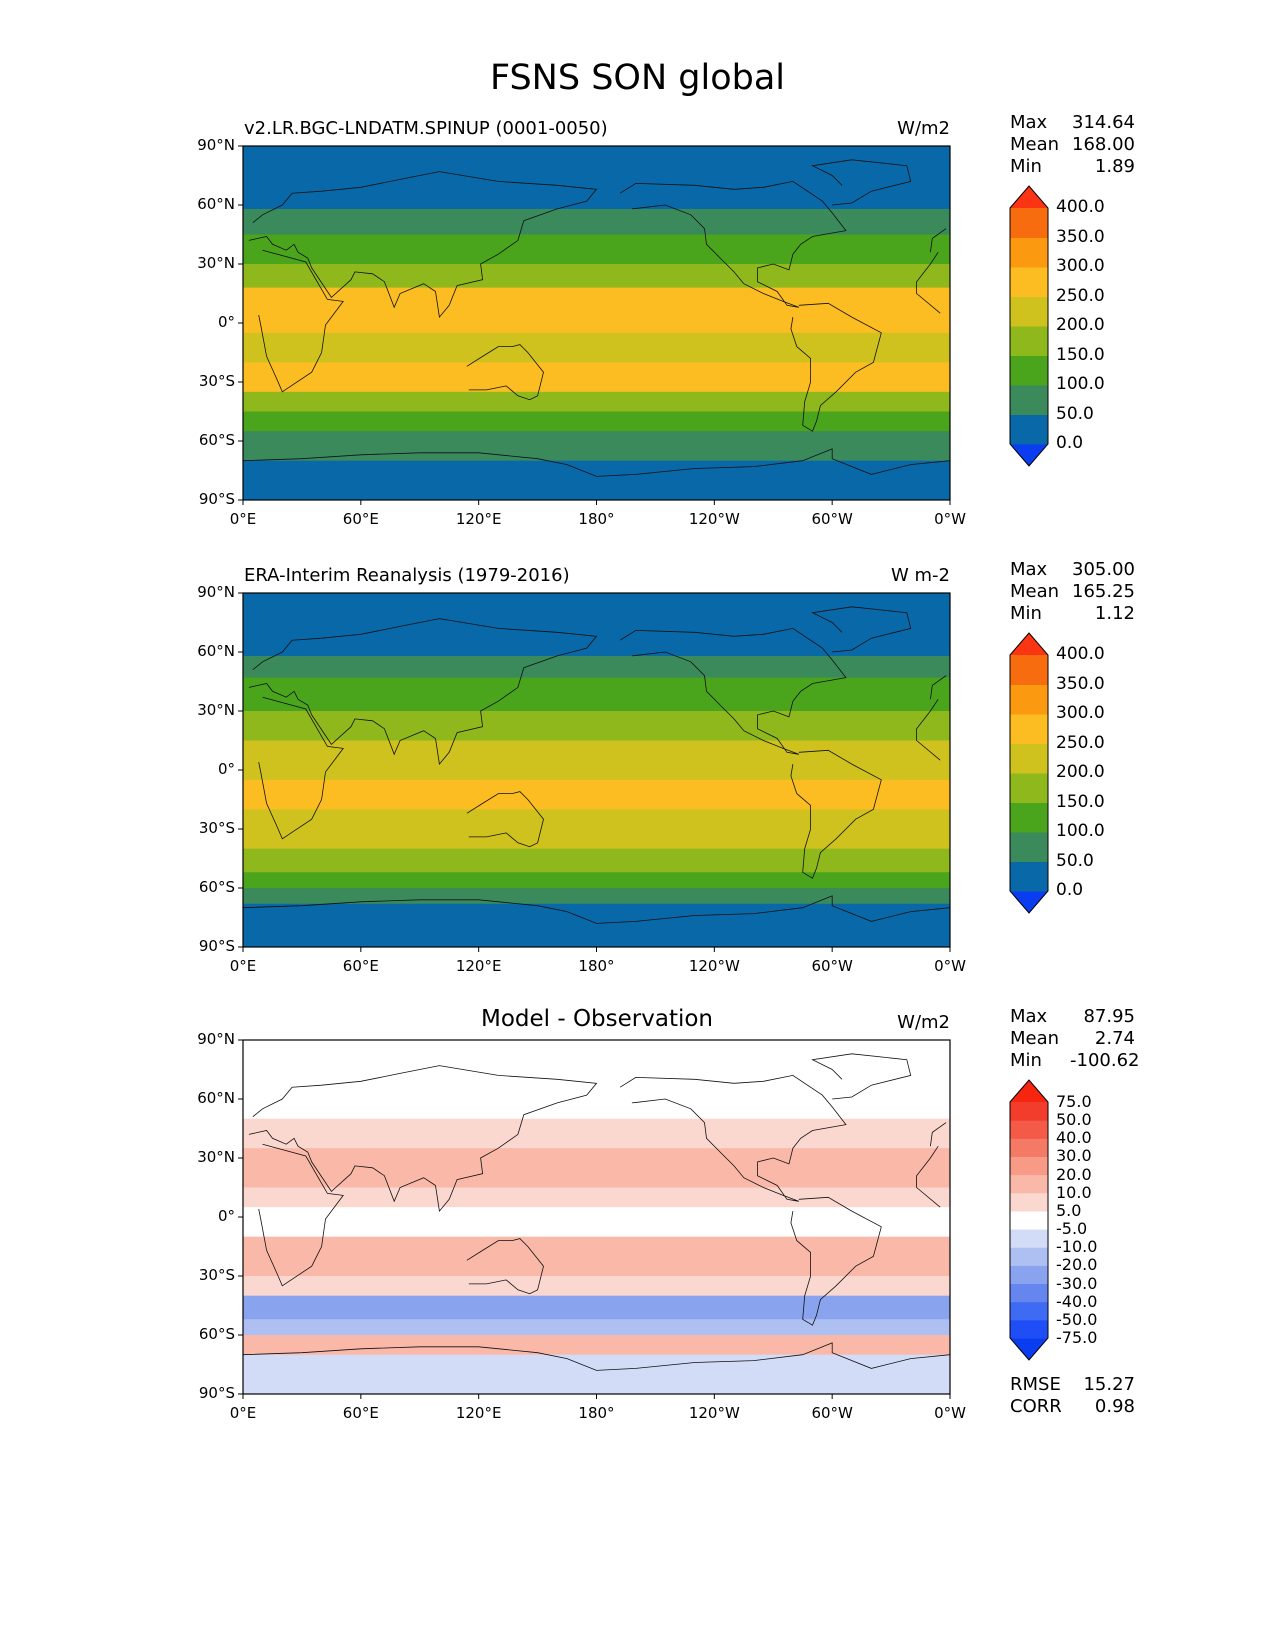 This screenshot has width=1275, height=1650. What do you see at coordinates (1035, 591) in the screenshot?
I see `stat-label: Mean` at bounding box center [1035, 591].